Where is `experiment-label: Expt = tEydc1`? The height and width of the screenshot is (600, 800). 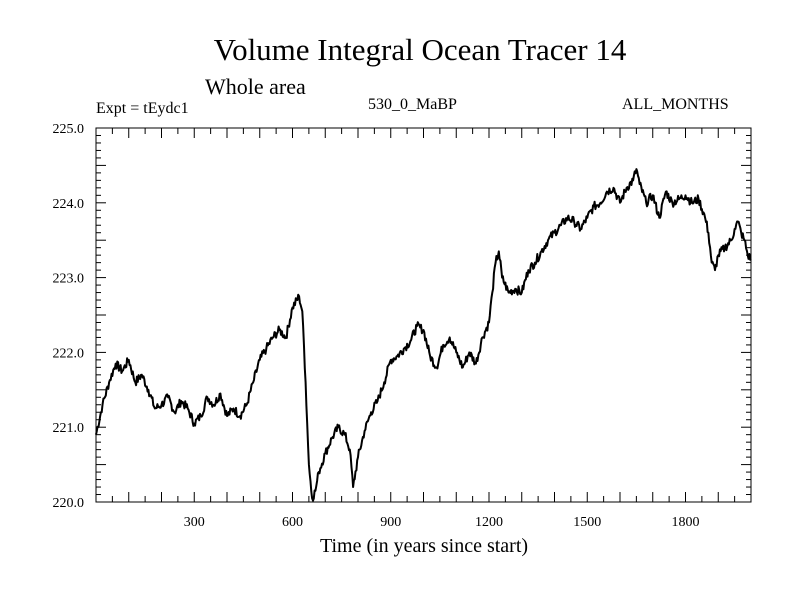 experiment-label: Expt = tEydc1 is located at coordinates (142, 108).